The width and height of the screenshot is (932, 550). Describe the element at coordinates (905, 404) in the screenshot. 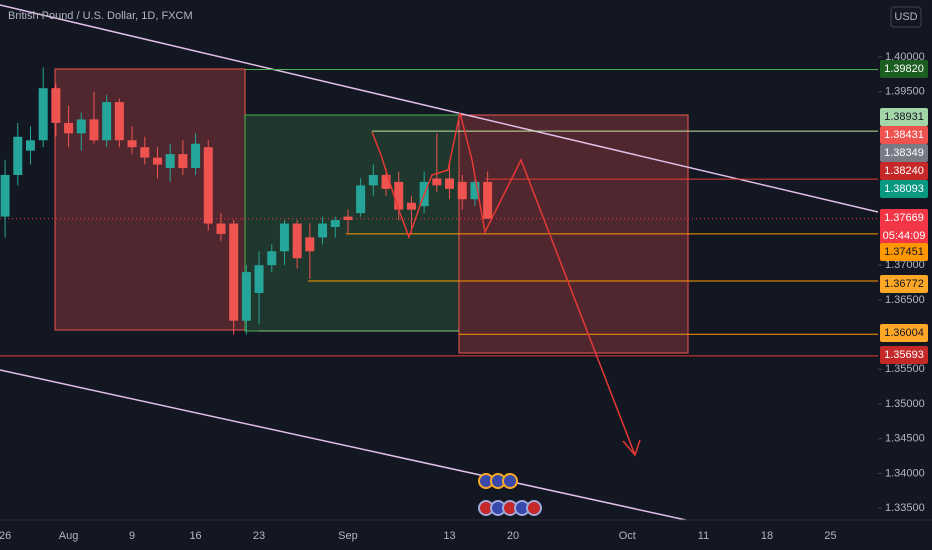

I see `y-tick-label: 1.35000` at that location.